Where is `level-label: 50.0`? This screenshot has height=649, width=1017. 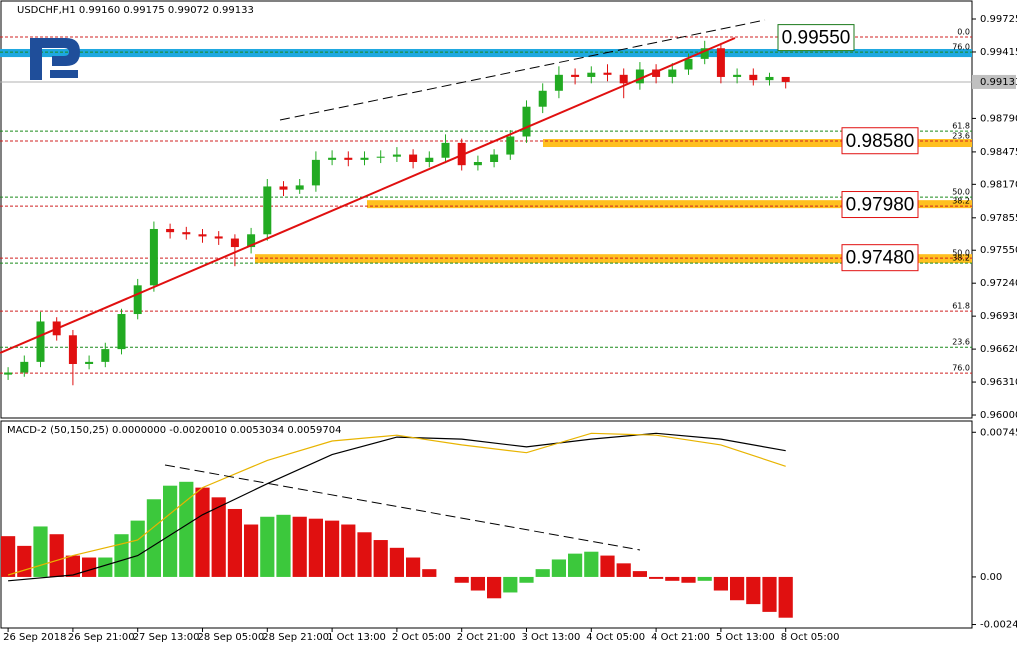 level-label: 50.0 is located at coordinates (961, 253).